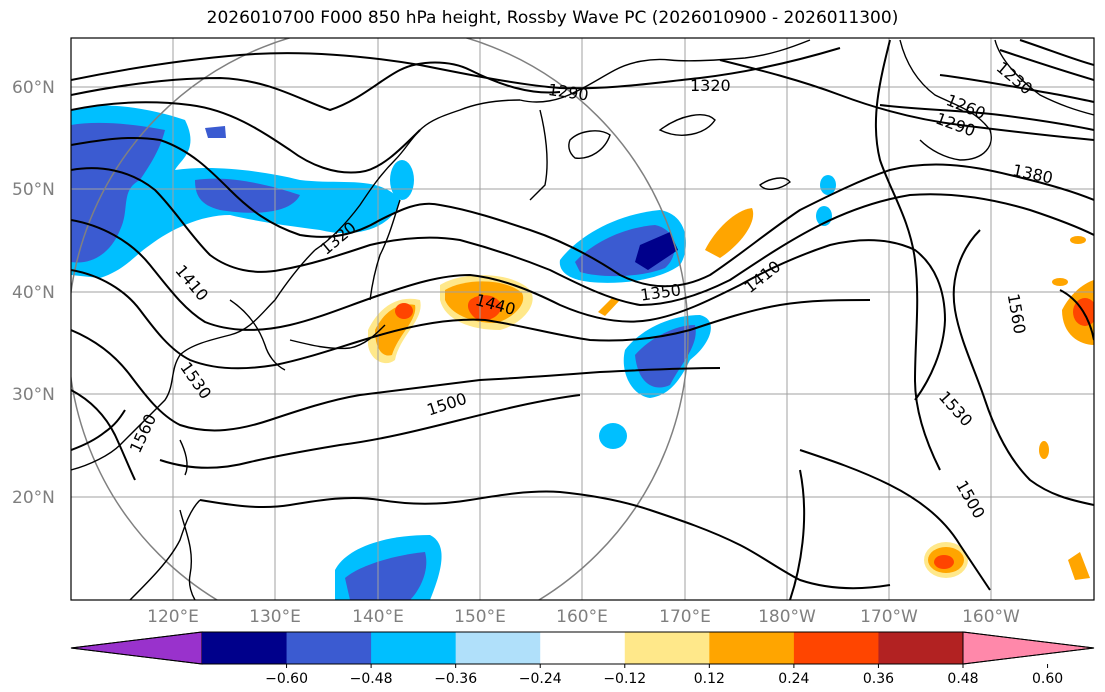 The width and height of the screenshot is (1105, 692). What do you see at coordinates (33, 395) in the screenshot?
I see `lat-label: 30°N` at bounding box center [33, 395].